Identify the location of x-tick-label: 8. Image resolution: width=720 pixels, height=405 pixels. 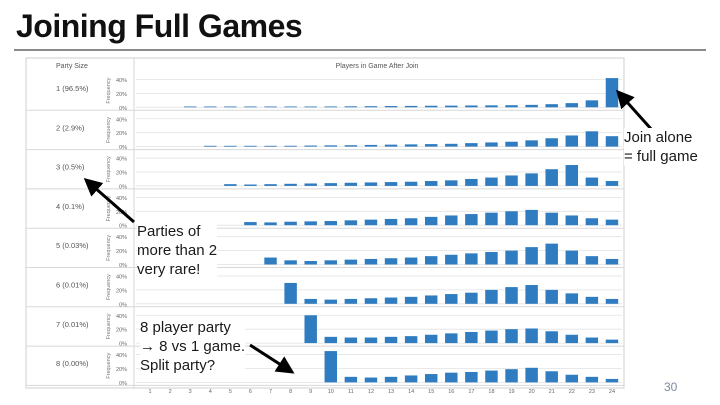
(290, 392).